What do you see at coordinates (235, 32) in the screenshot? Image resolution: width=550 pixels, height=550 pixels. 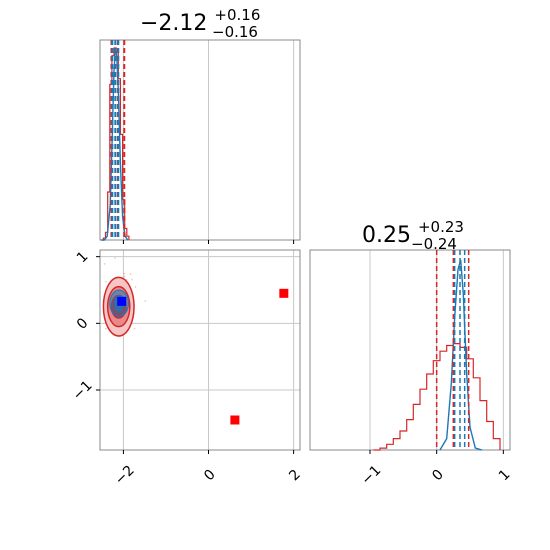 I see `title-param-x-minus: −0.16` at bounding box center [235, 32].